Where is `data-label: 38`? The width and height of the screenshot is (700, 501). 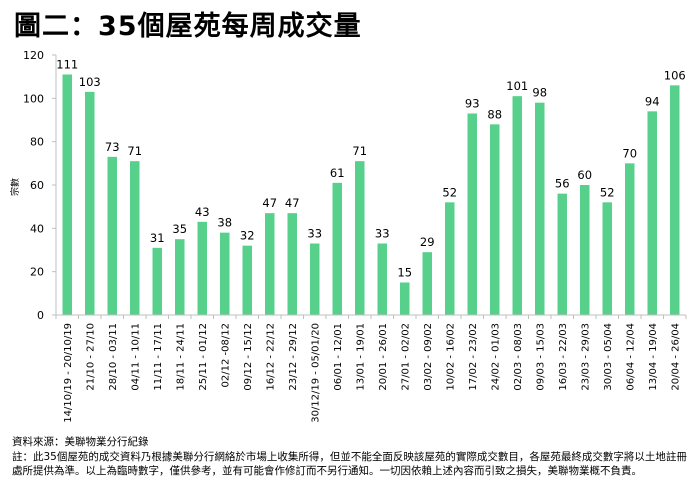
data-label: 38 is located at coordinates (224, 223).